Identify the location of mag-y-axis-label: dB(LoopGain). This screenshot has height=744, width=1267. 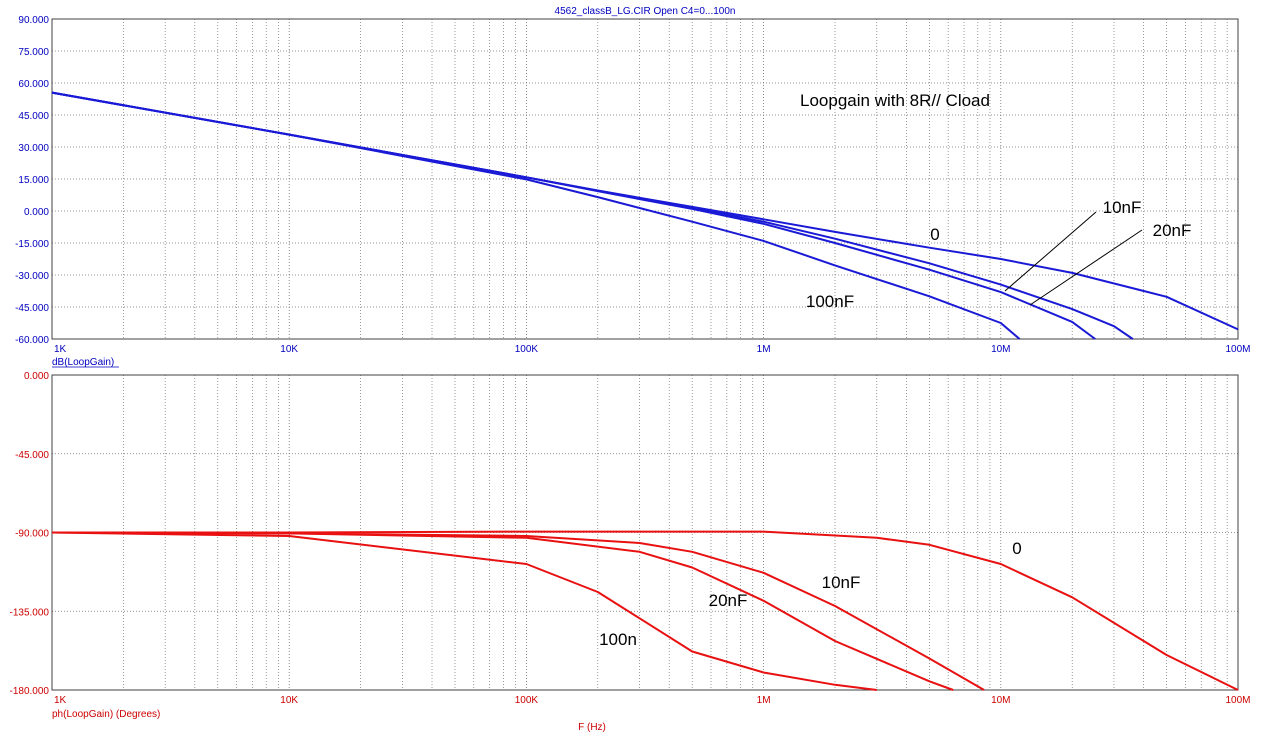
(83, 362).